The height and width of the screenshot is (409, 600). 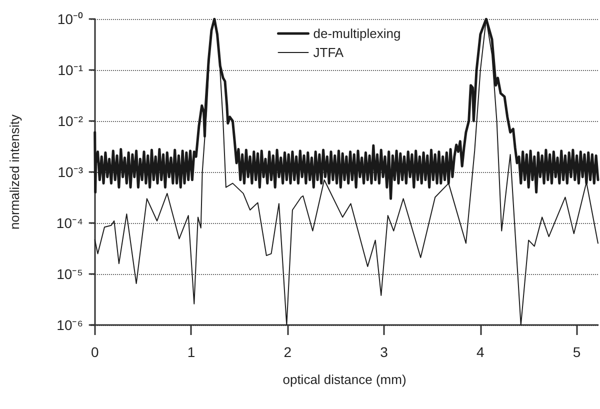 What do you see at coordinates (71, 121) in the screenshot?
I see `y-tick-label: 10⁻²` at bounding box center [71, 121].